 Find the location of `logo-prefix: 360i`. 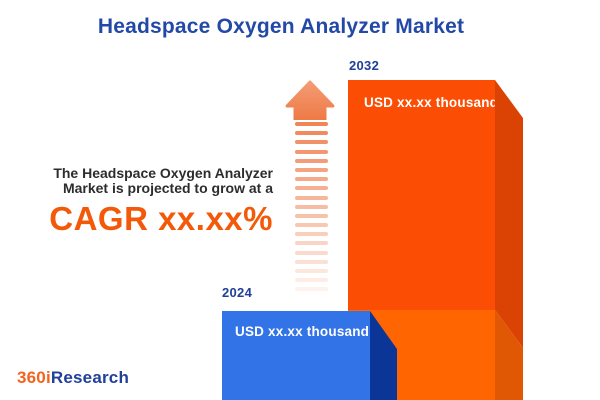

logo-prefix: 360i is located at coordinates (34, 377).